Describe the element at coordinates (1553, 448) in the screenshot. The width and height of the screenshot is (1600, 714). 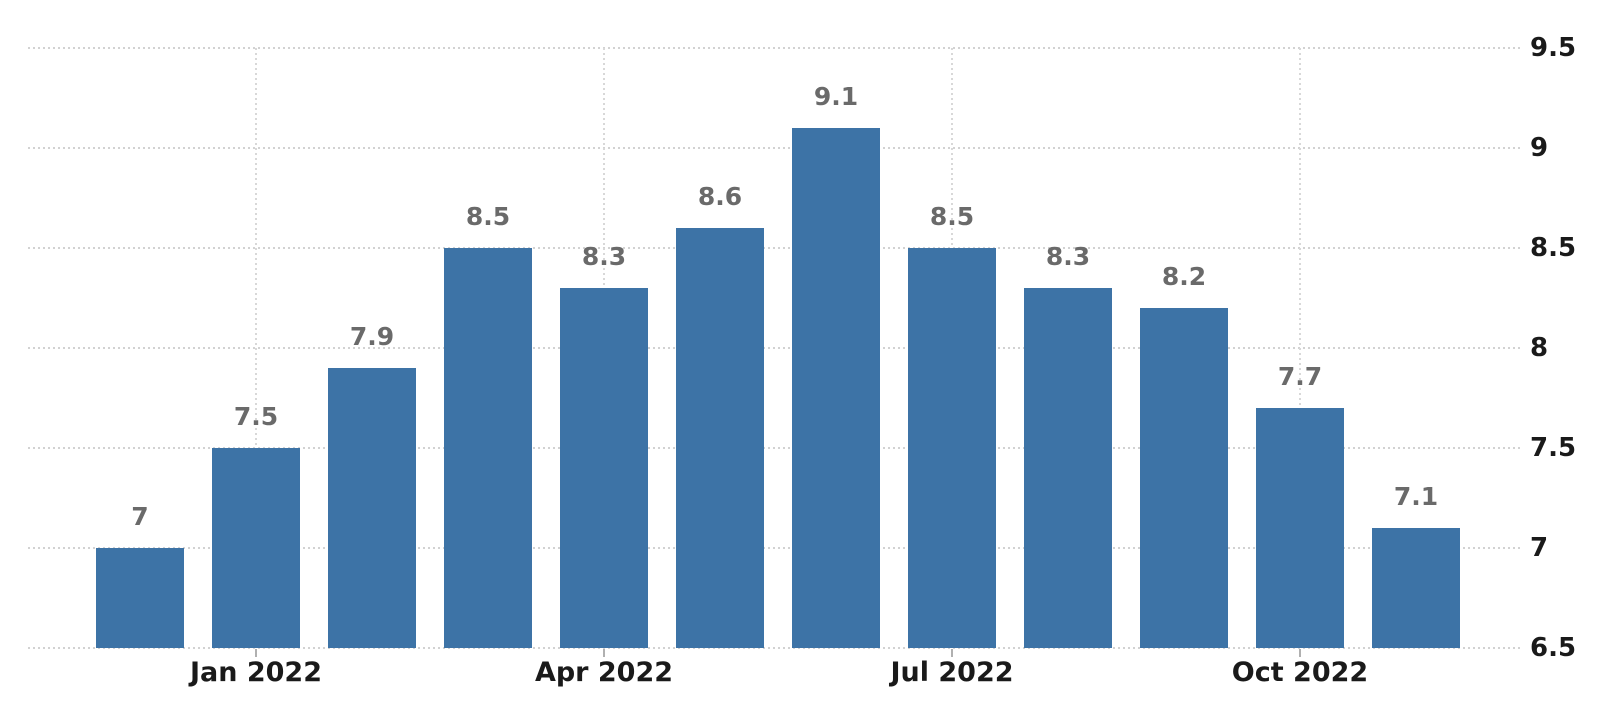
I see `y-axis-tick-label: 7.5` at that location.